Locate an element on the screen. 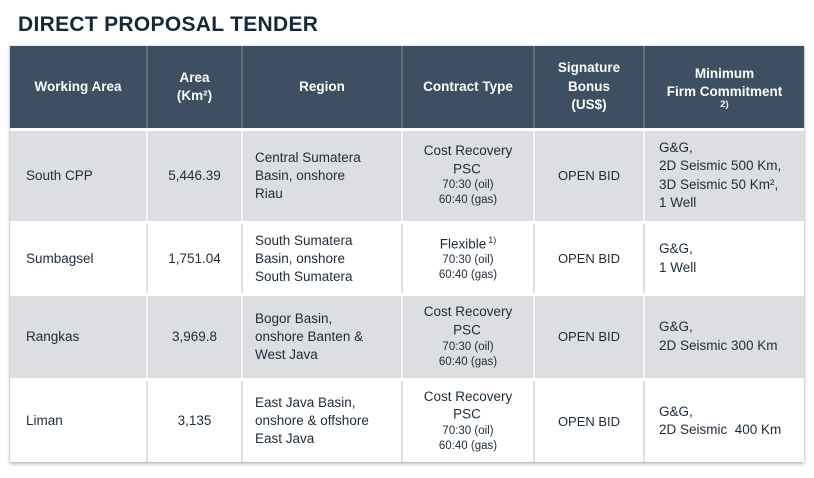 This screenshot has height=478, width=814. commitment-line: 2D Seismic 400 Km is located at coordinates (720, 430).